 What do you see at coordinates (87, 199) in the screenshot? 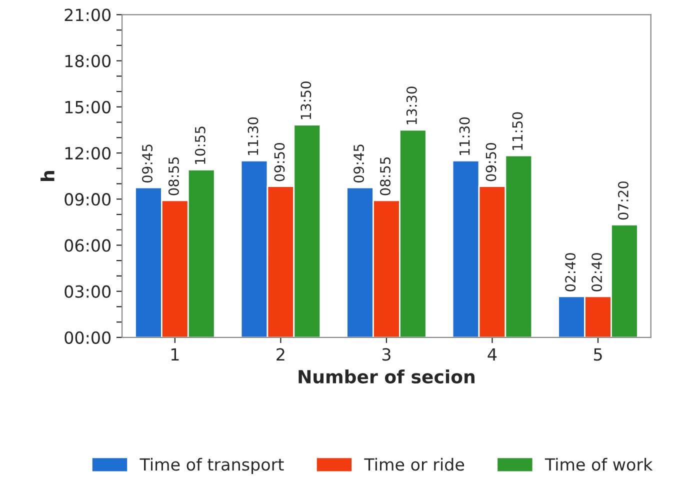
I see `y-tick-label: 09:00` at bounding box center [87, 199].